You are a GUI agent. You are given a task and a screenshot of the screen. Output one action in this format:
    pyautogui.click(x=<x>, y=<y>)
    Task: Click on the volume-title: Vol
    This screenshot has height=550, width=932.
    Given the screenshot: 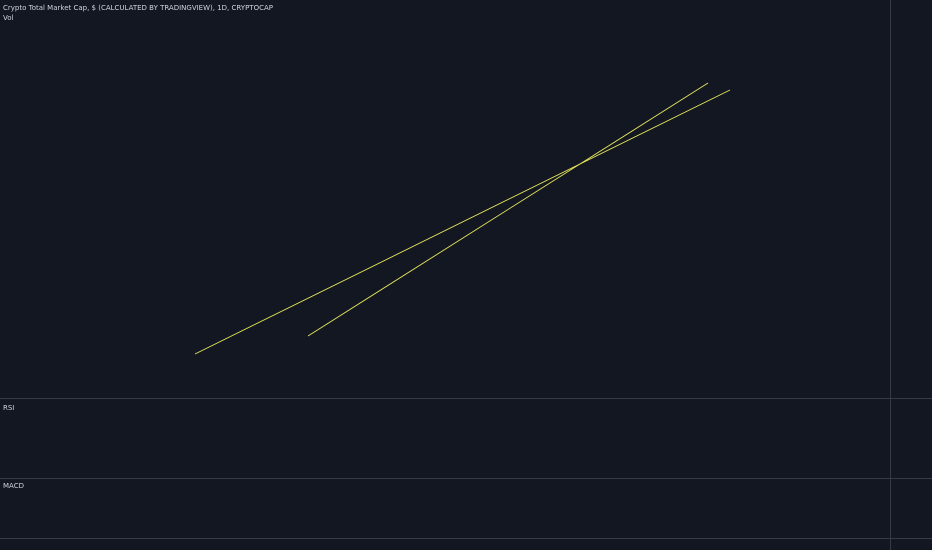 What is the action you would take?
    pyautogui.click(x=8, y=18)
    